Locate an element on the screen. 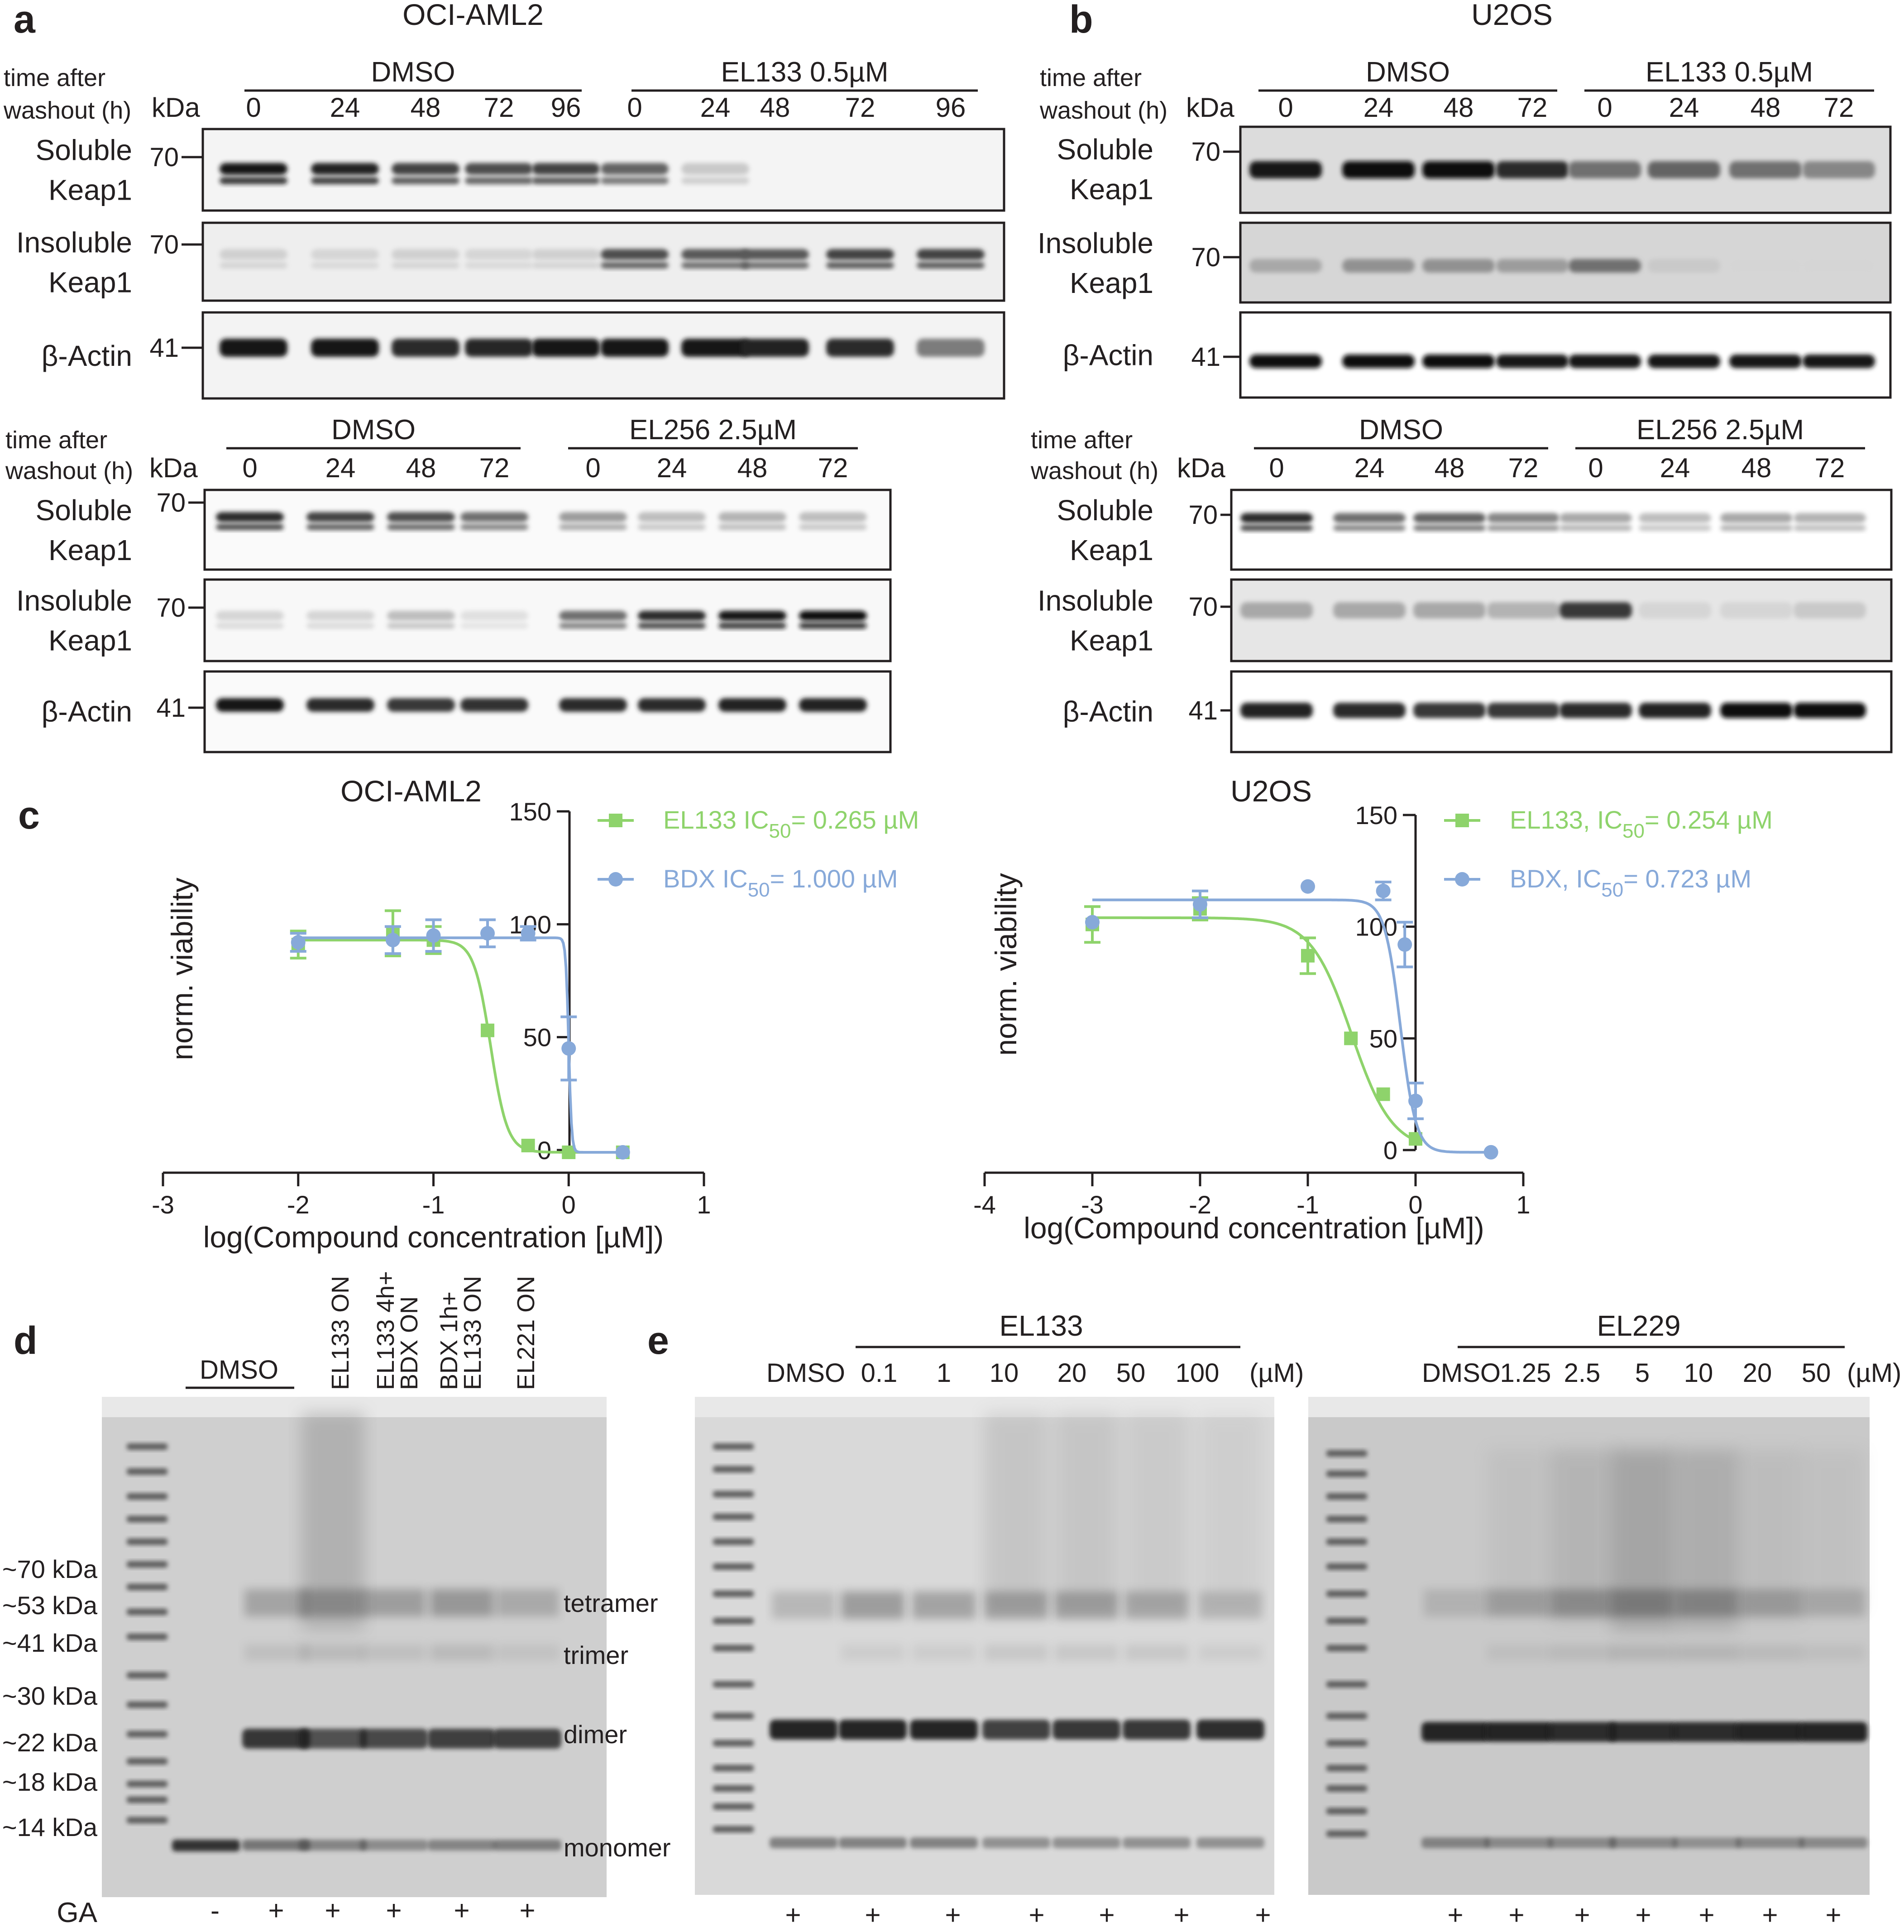 Image resolution: width=1904 pixels, height=1932 pixels. legend-label: EL133, IC50= 0.254 µM is located at coordinates (1641, 823).